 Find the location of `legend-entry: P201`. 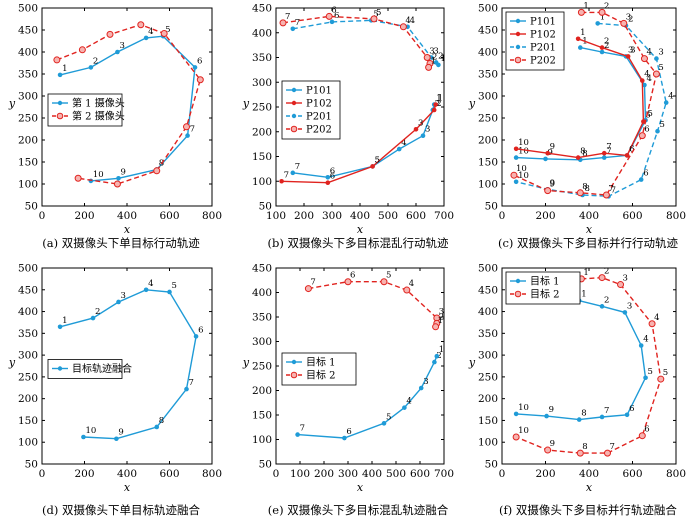

legend-entry: P201 is located at coordinates (319, 117).